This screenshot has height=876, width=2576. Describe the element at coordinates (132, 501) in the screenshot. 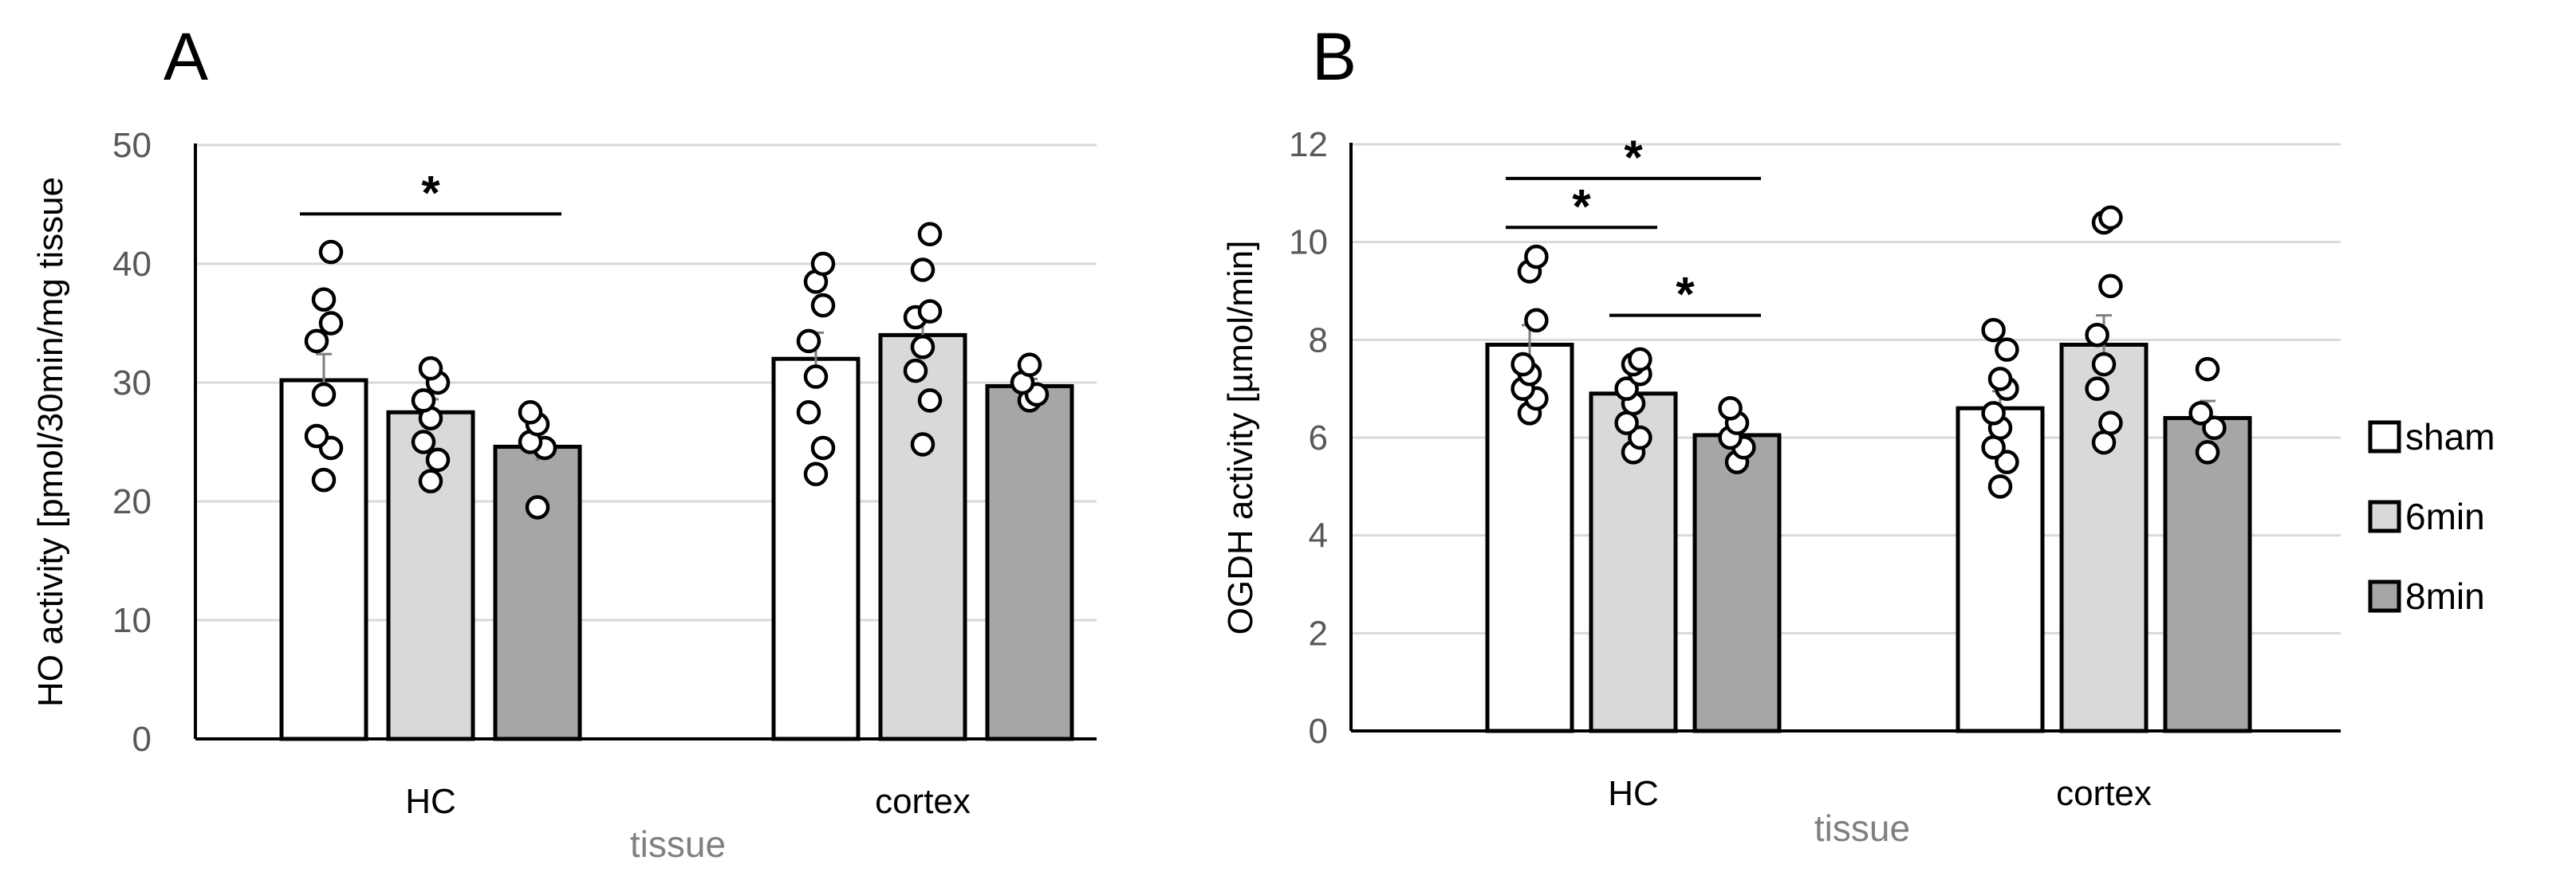

I see `y-tick-label: 20` at that location.